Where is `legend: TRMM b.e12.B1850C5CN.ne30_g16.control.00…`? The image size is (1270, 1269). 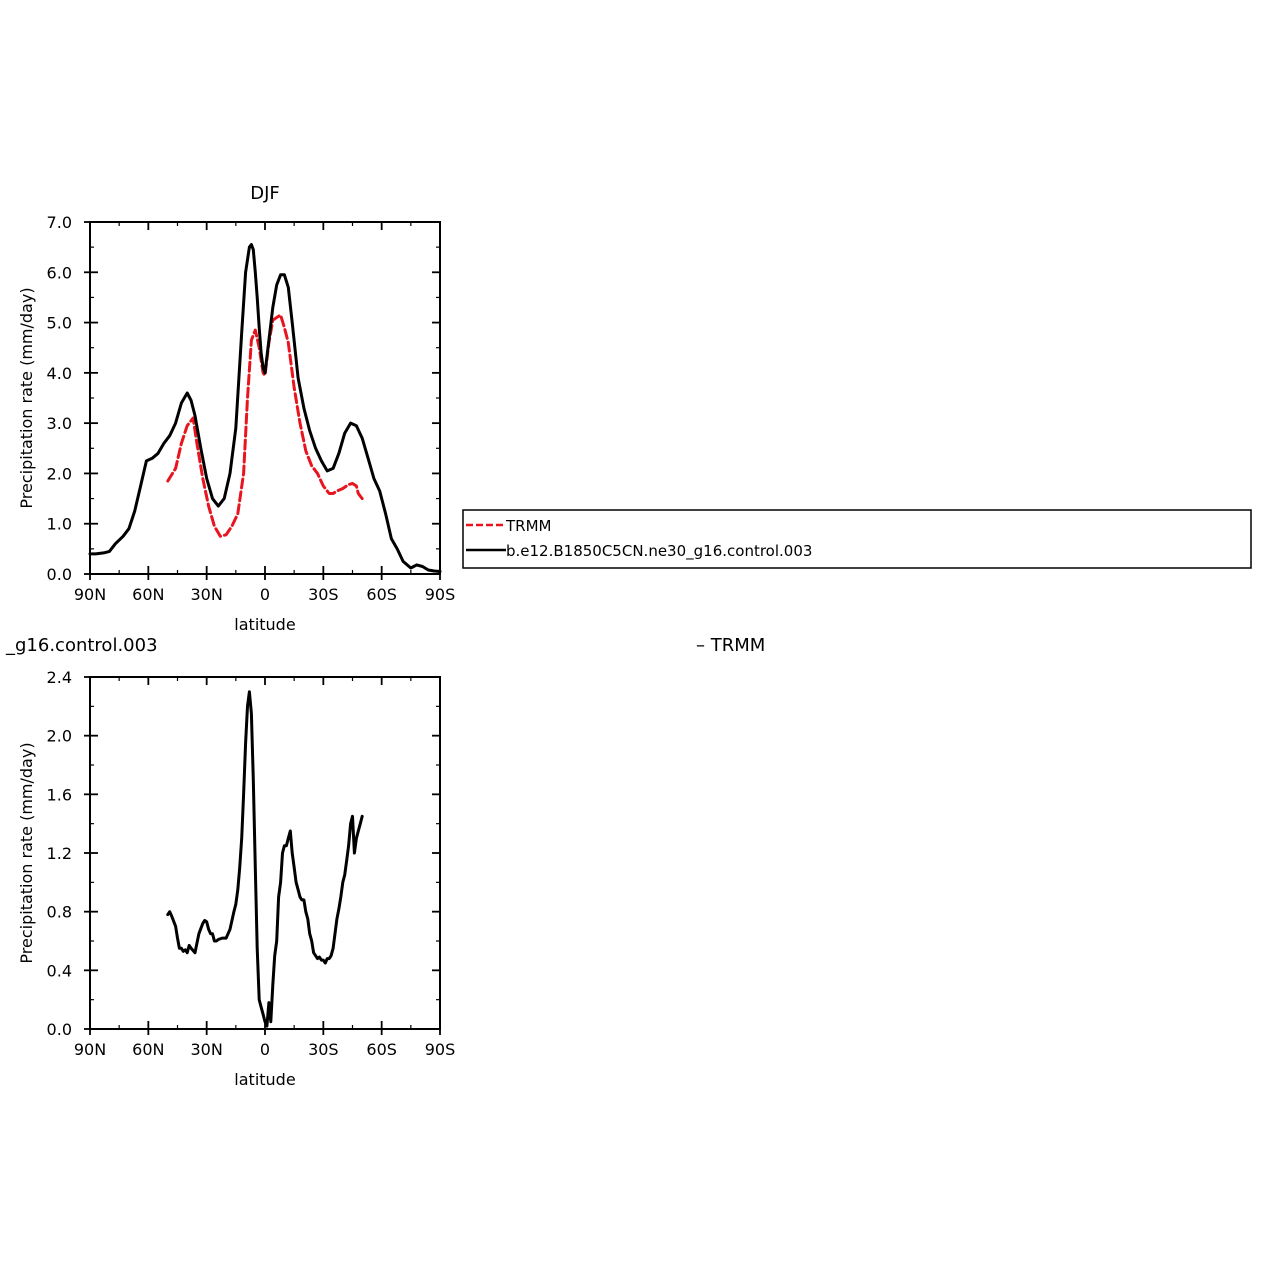
legend: TRMM b.e12.B1850C5CN.ne30_g16.control.00… is located at coordinates (857, 539).